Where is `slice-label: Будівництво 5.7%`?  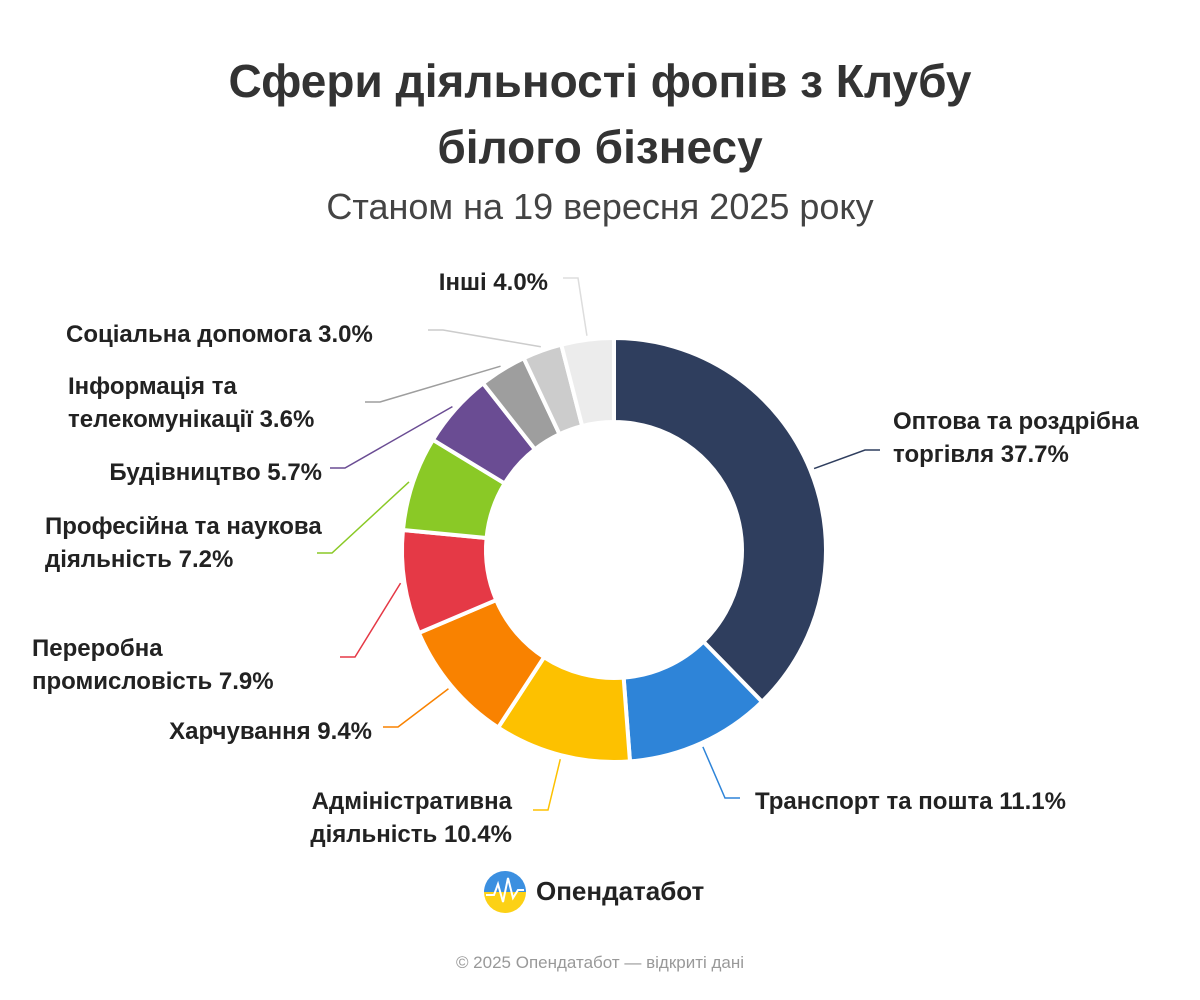
slice-label: Будівництво 5.7% is located at coordinates (172, 472).